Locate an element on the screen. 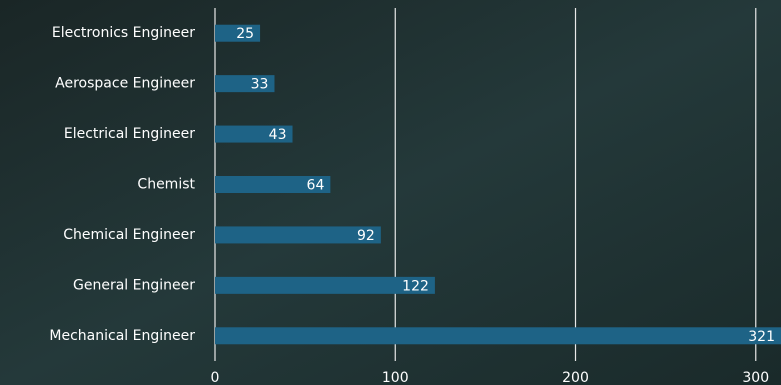 Image resolution: width=781 pixels, height=385 pixels. y-tick-label: Mechanical Engineer is located at coordinates (122, 336).